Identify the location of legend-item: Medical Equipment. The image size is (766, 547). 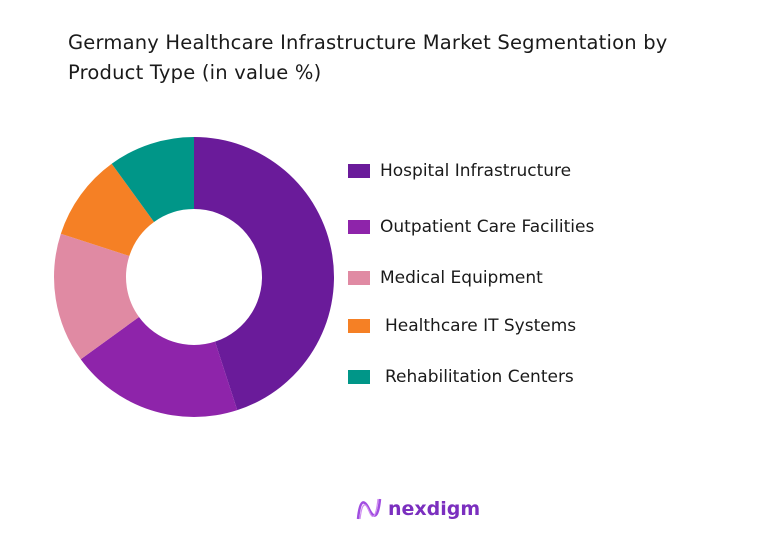
(445, 278).